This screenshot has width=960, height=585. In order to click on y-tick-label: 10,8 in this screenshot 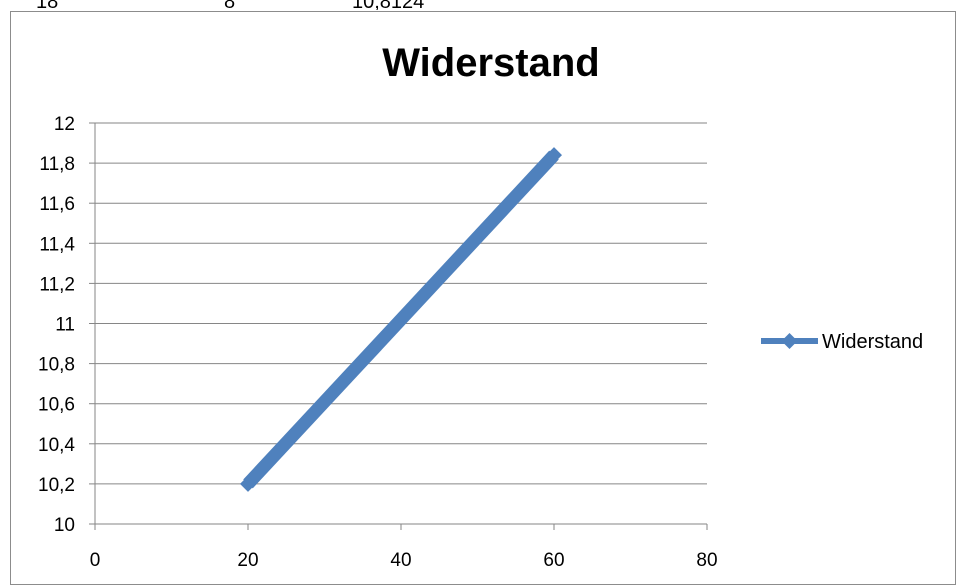, I will do `click(56, 365)`.